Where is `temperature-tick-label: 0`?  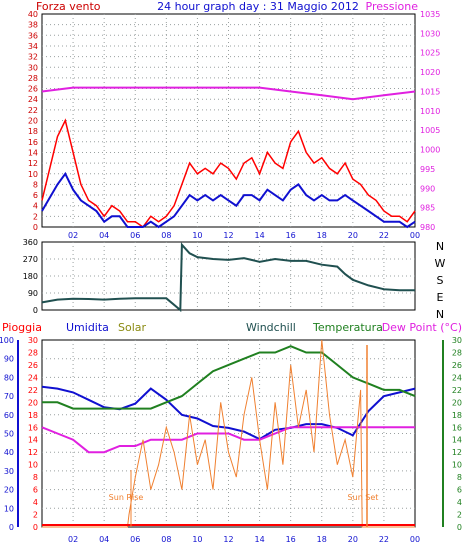
temperature-tick-label: 0 is located at coordinates (459, 527).